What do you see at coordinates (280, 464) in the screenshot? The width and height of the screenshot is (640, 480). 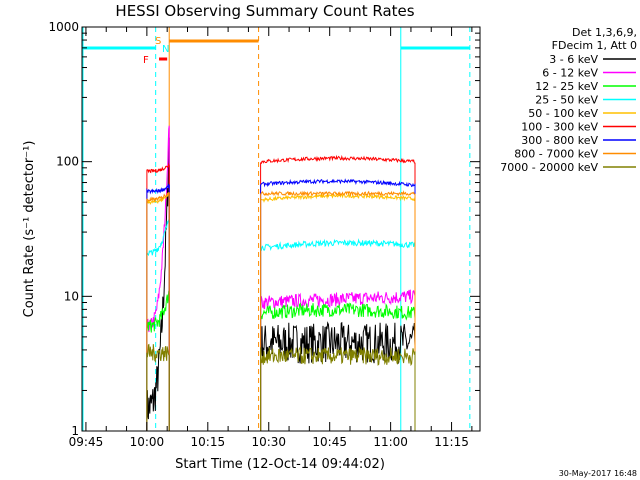 I see `x-axis-label: Start Time (12-Oct-14 09:44:02)` at bounding box center [280, 464].